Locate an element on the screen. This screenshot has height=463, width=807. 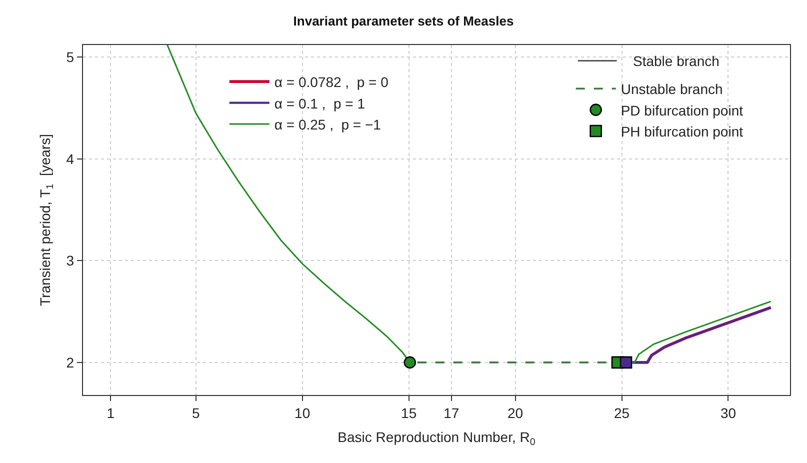
x-tick-label: 25 is located at coordinates (622, 412).